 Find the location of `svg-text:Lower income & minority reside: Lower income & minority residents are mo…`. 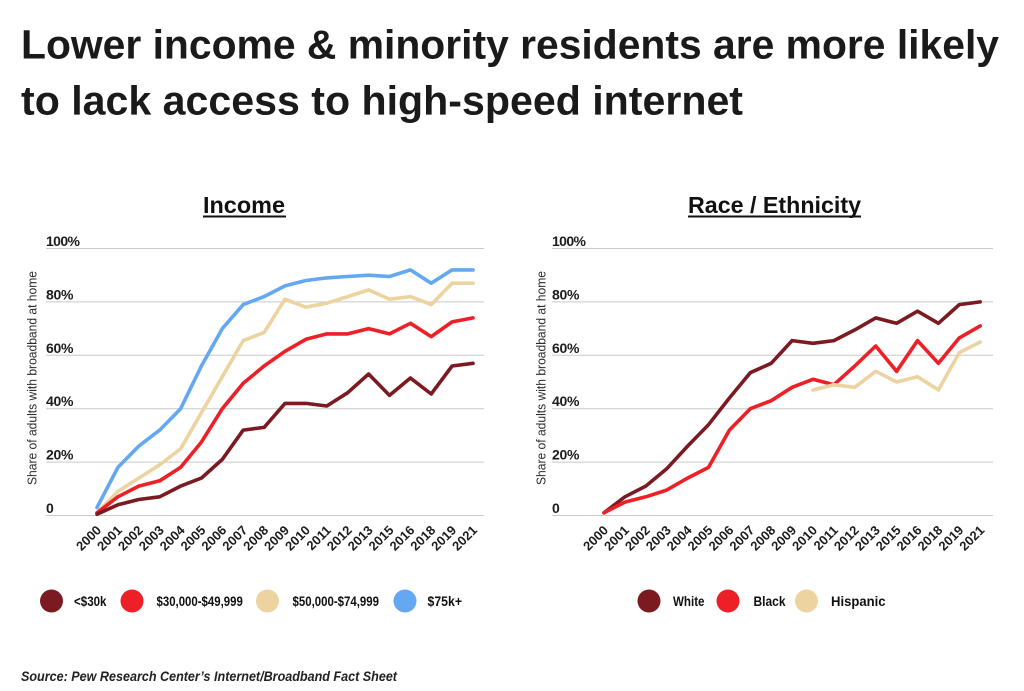

svg-text:Lower income & minority reside: Lower income & minority residents are mo… is located at coordinates (510, 45).